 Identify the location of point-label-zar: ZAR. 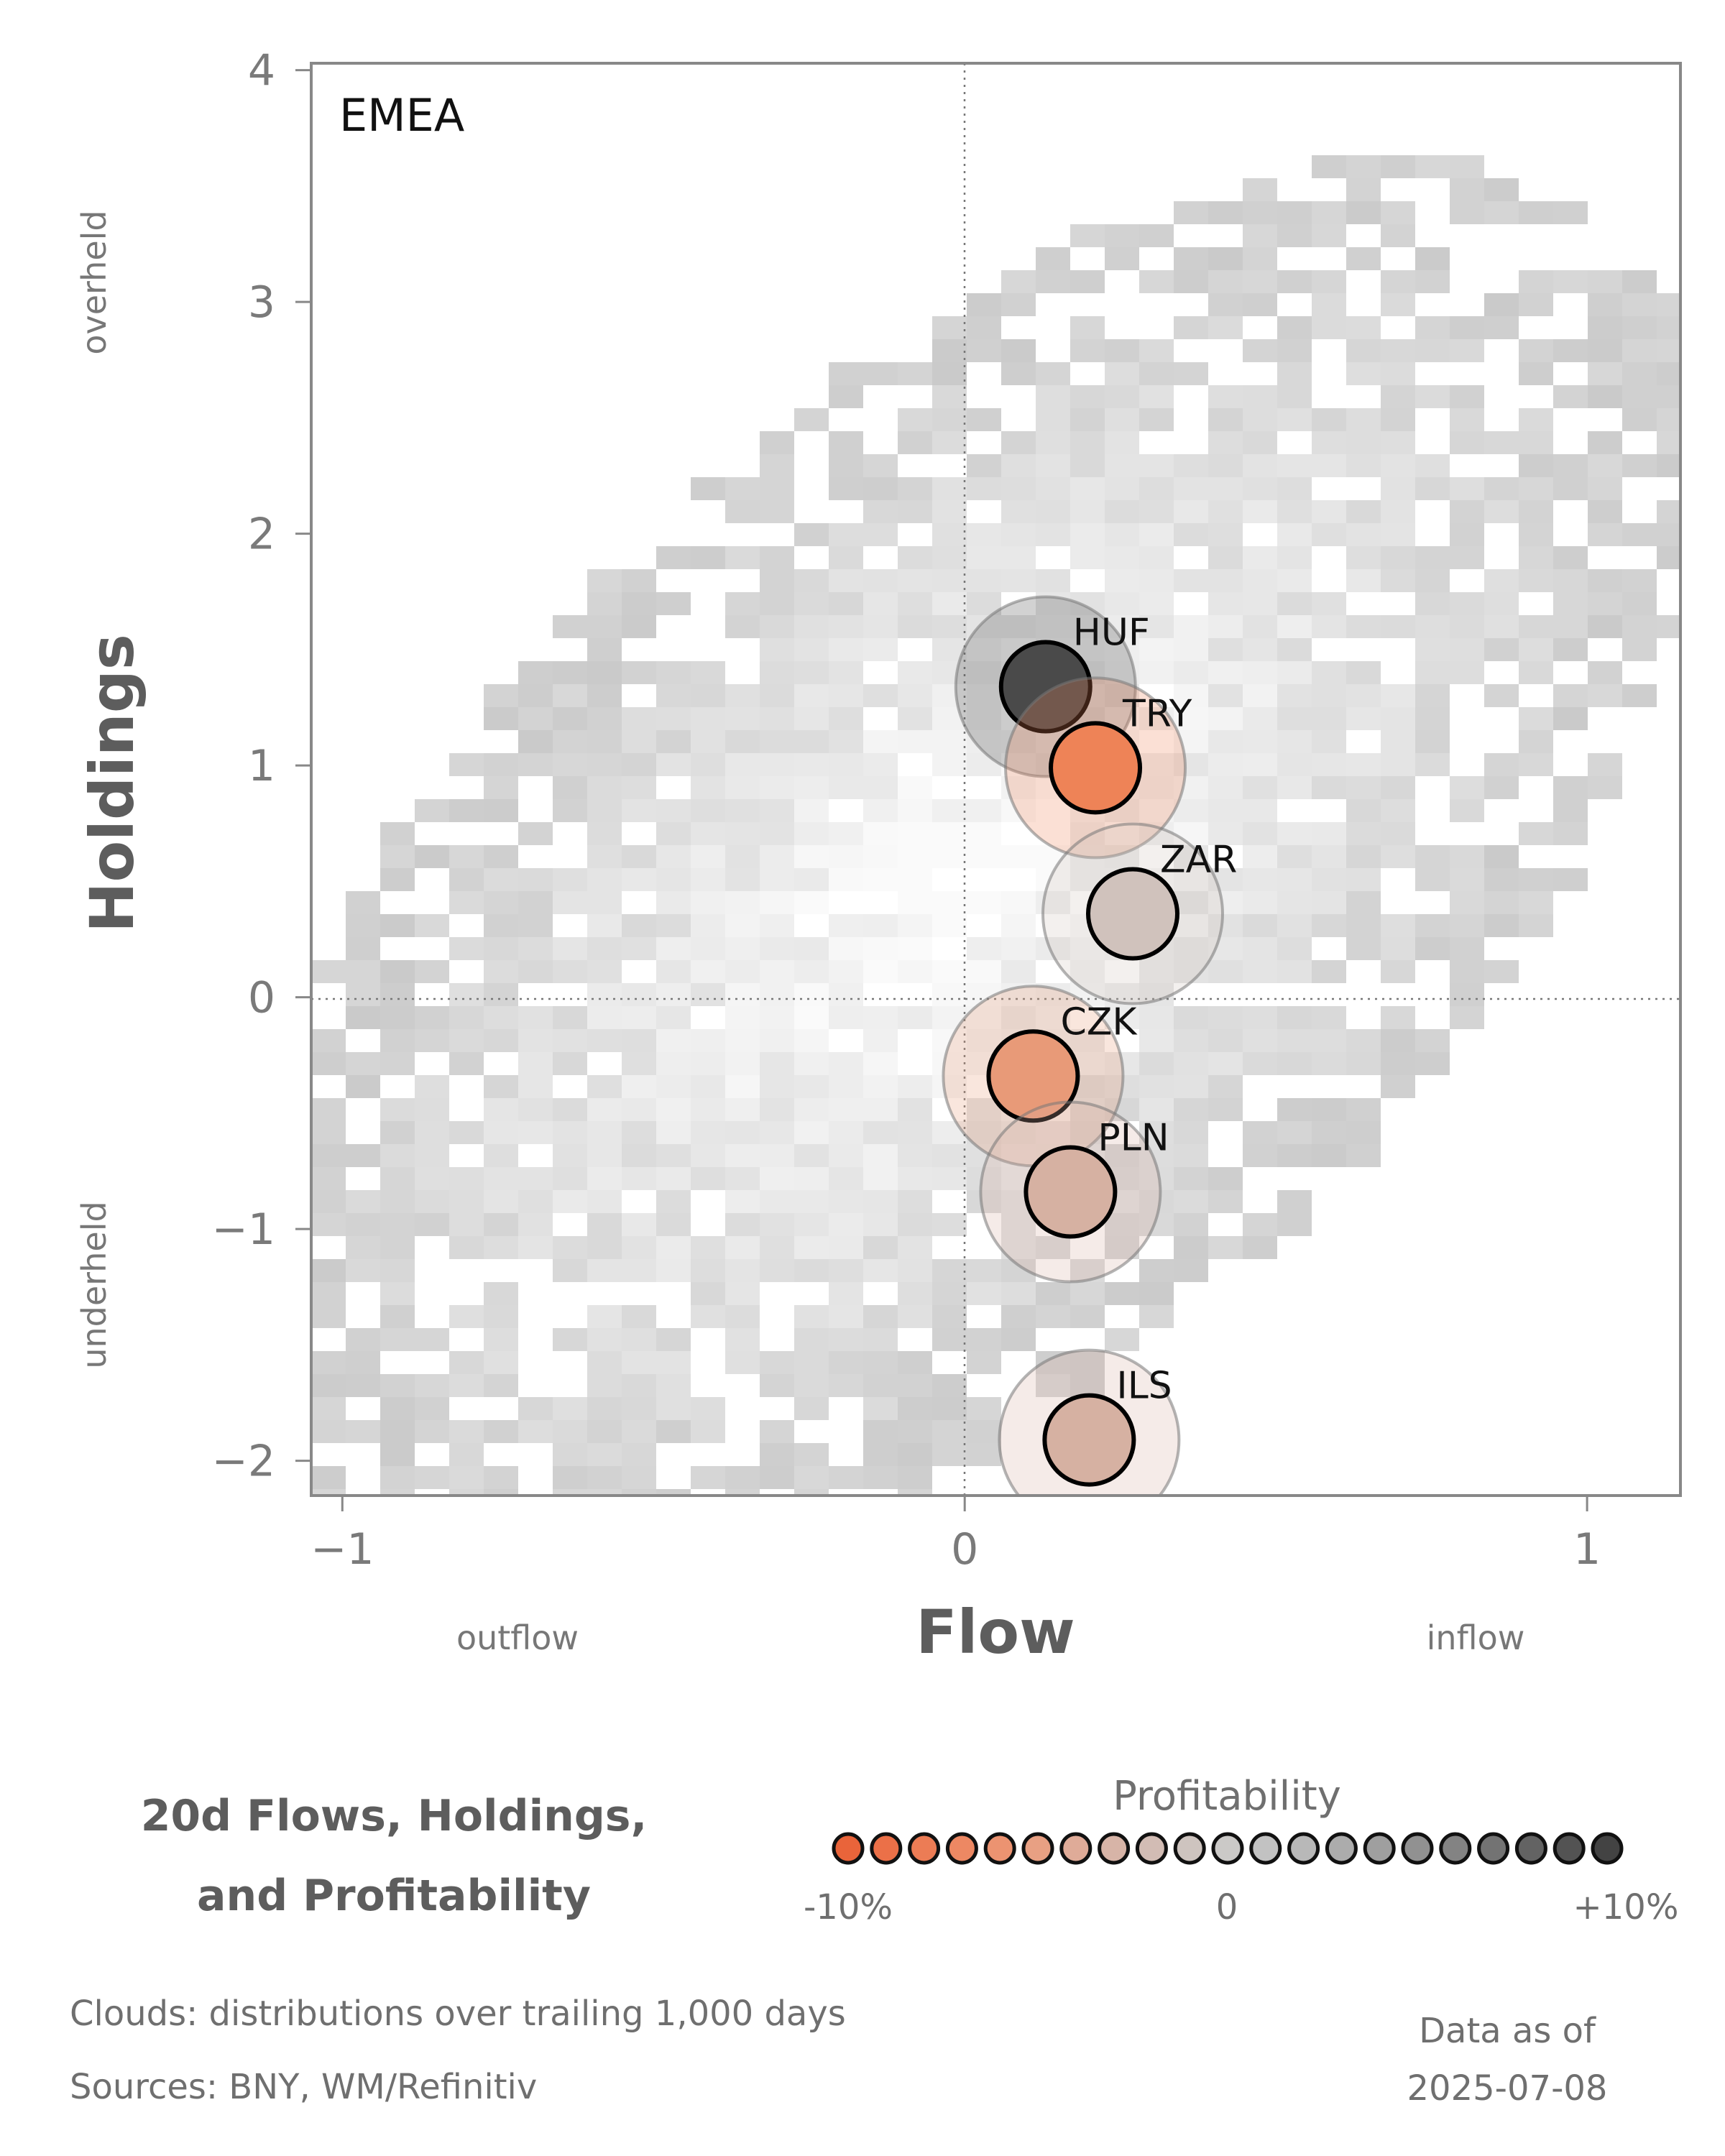
(1198, 861).